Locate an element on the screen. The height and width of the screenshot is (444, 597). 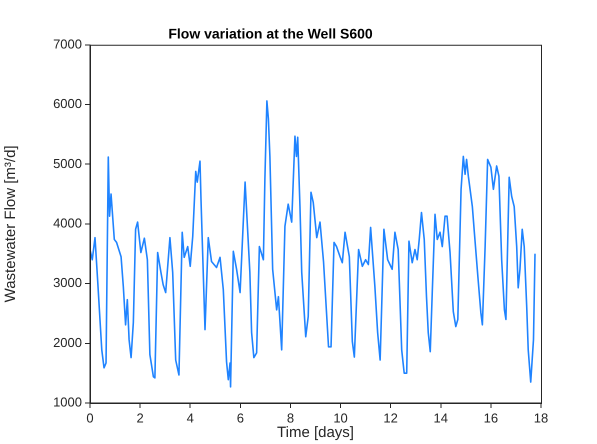
y-tick-label: 2000 is located at coordinates (67, 342).